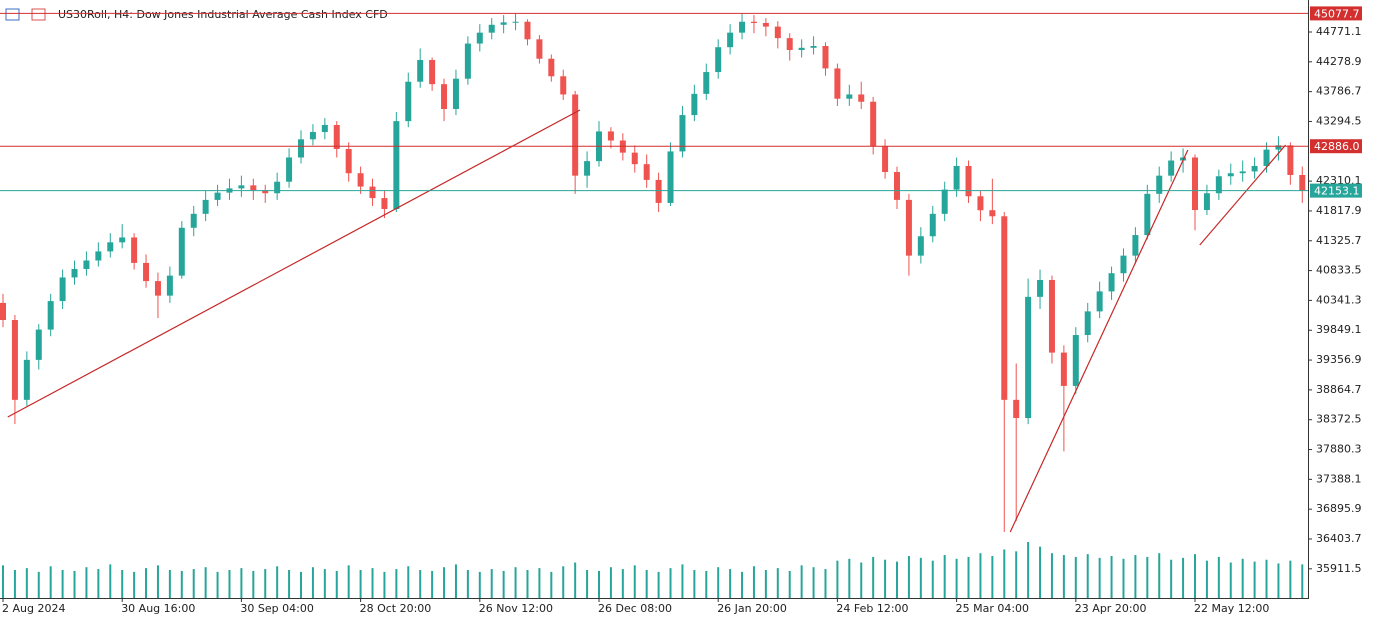  Describe the element at coordinates (1339, 31) in the screenshot. I see `y-tick-label: 44771.1` at that location.